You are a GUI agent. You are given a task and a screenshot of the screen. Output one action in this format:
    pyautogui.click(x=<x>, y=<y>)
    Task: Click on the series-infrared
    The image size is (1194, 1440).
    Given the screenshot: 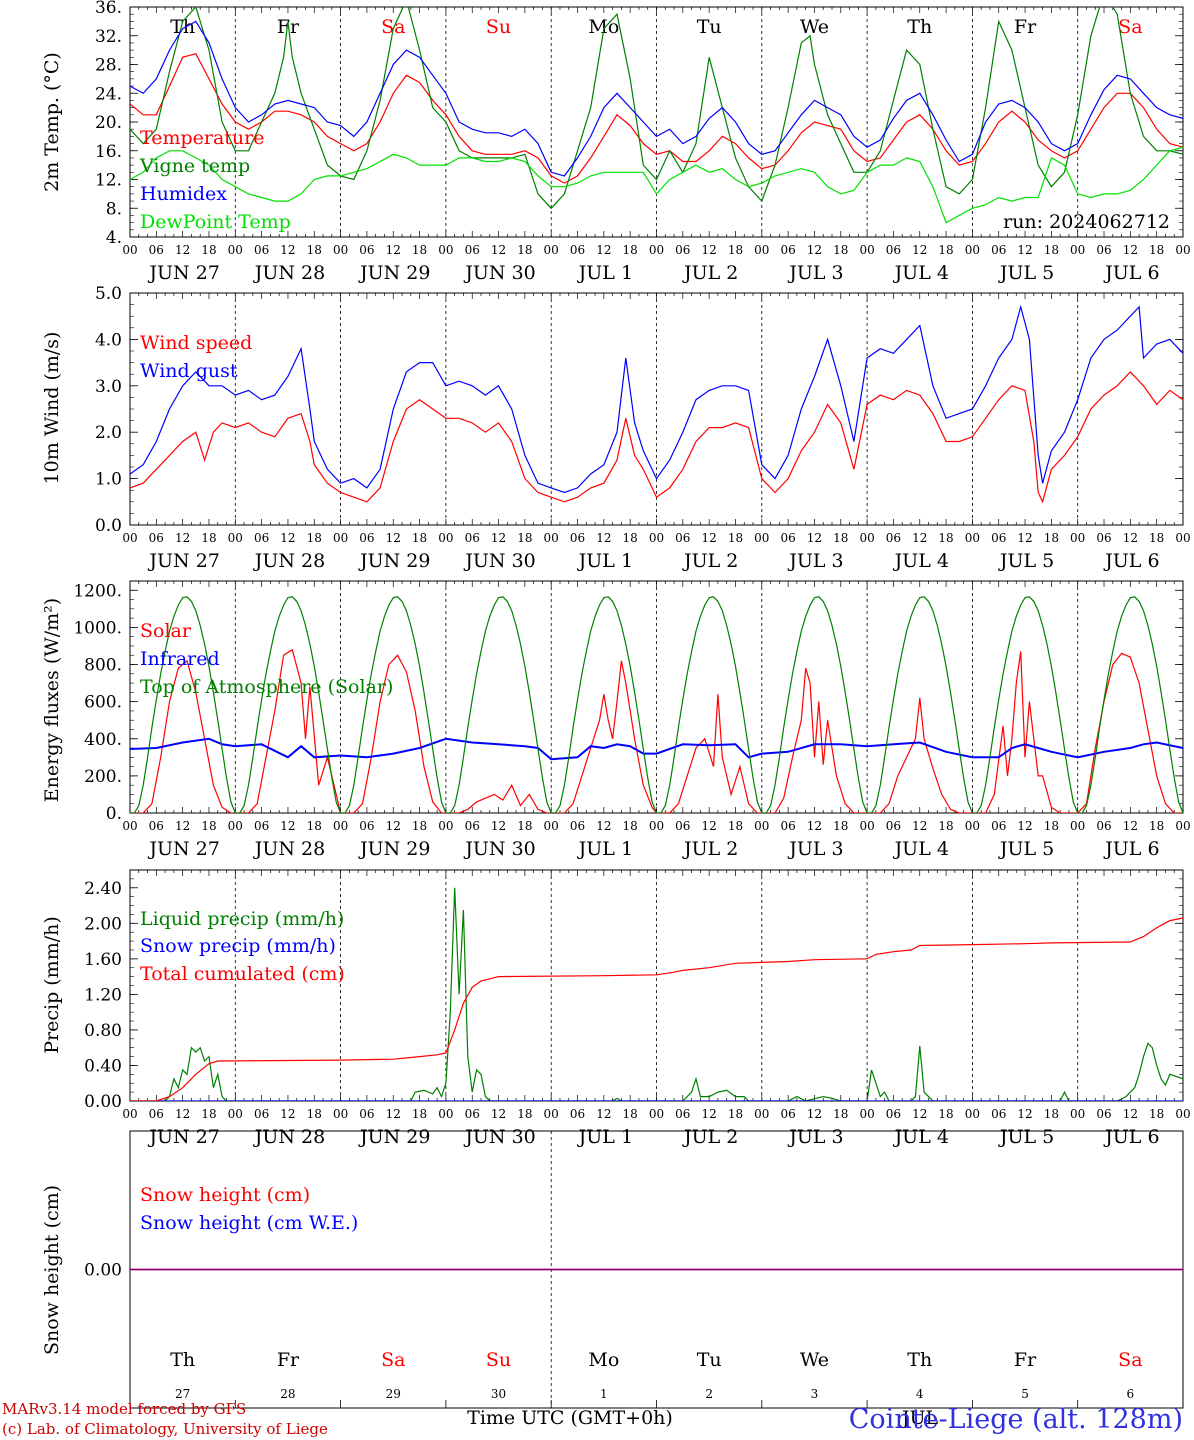 What is the action you would take?
    pyautogui.click(x=656, y=749)
    